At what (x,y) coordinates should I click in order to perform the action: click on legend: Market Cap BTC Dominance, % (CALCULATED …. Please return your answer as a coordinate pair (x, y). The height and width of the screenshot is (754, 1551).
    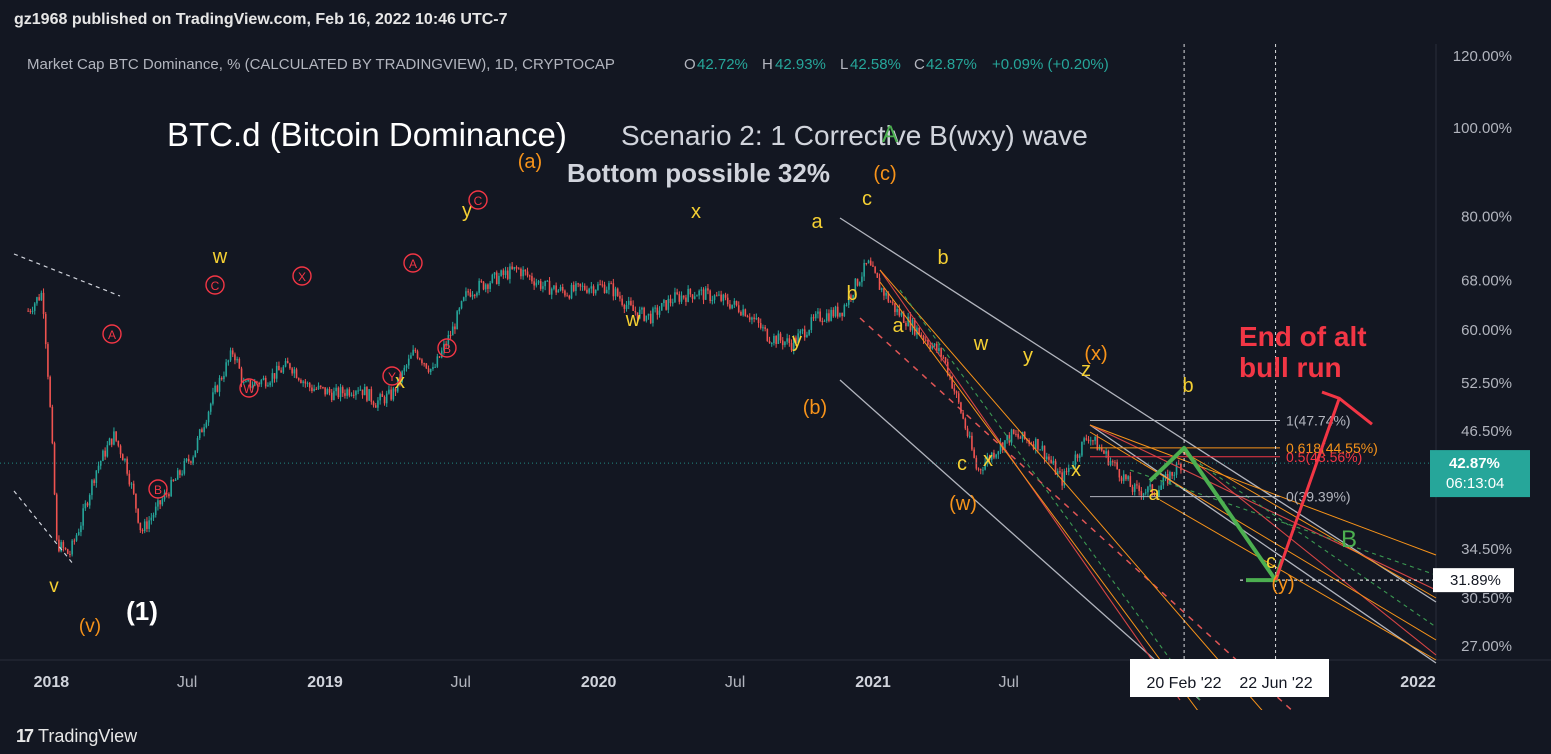
    Looking at the image, I should click on (568, 64).